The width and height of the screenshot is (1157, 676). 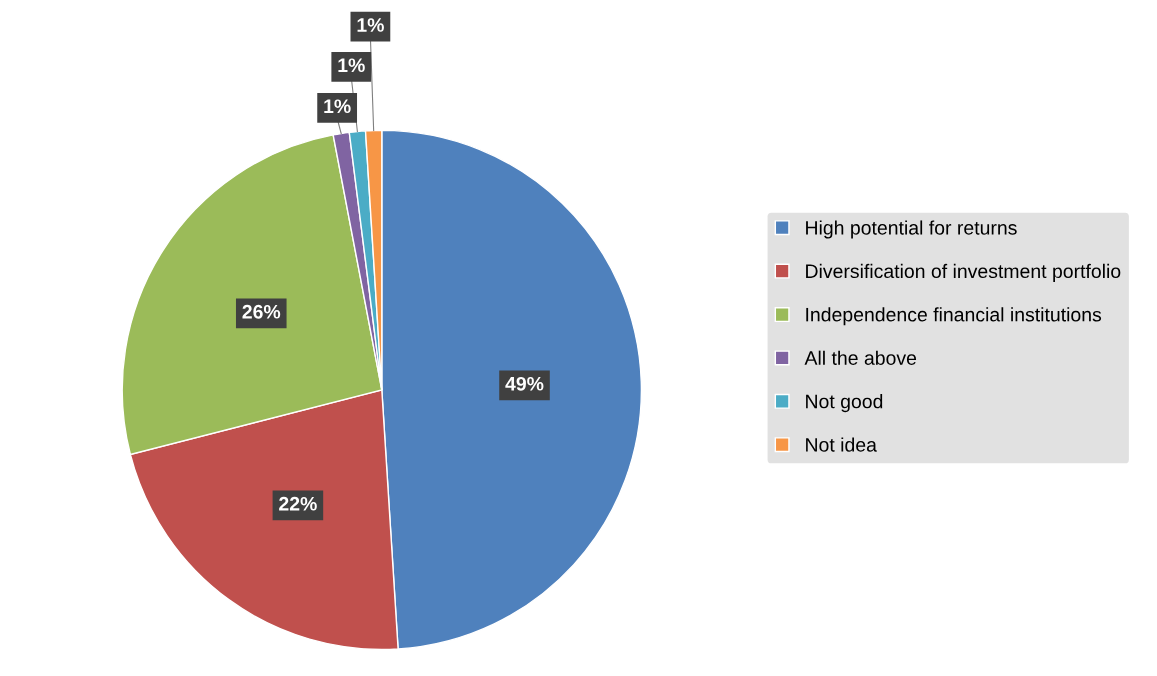 What do you see at coordinates (298, 503) in the screenshot?
I see `data-label: 22%` at bounding box center [298, 503].